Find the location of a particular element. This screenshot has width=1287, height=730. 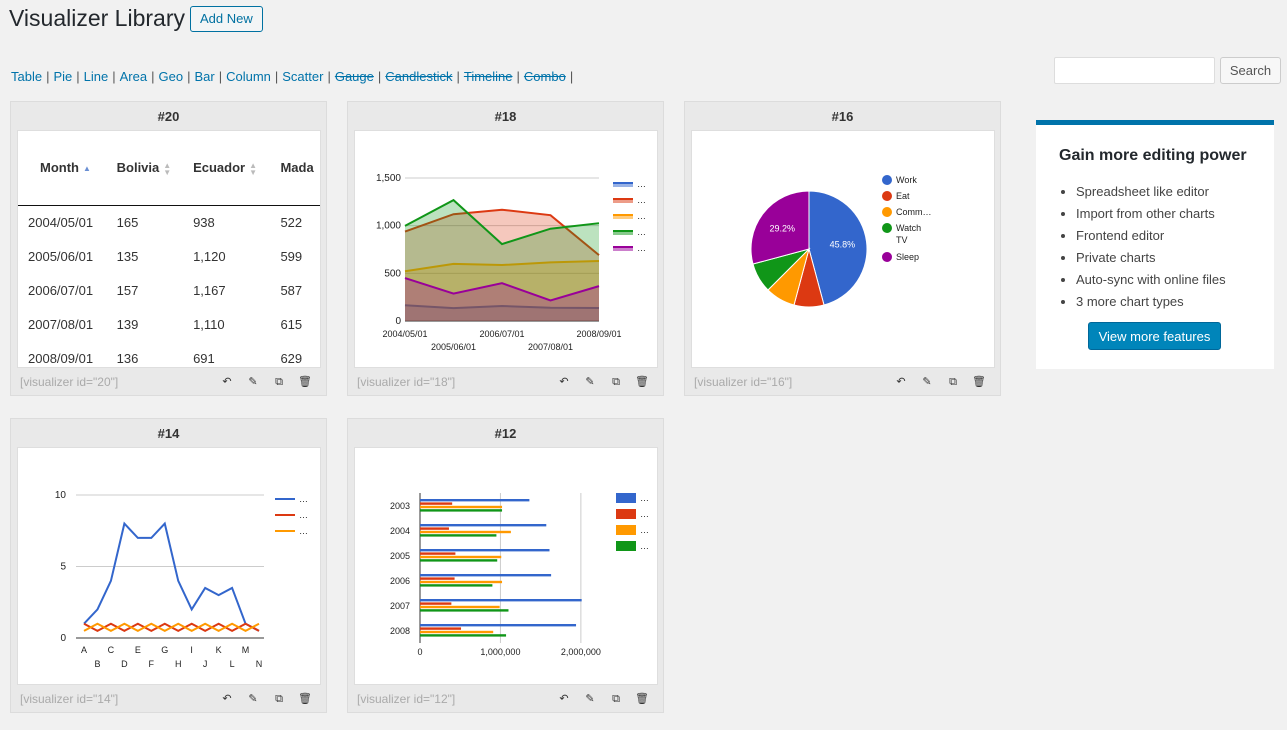

filter-geo: Geo is located at coordinates (171, 76).